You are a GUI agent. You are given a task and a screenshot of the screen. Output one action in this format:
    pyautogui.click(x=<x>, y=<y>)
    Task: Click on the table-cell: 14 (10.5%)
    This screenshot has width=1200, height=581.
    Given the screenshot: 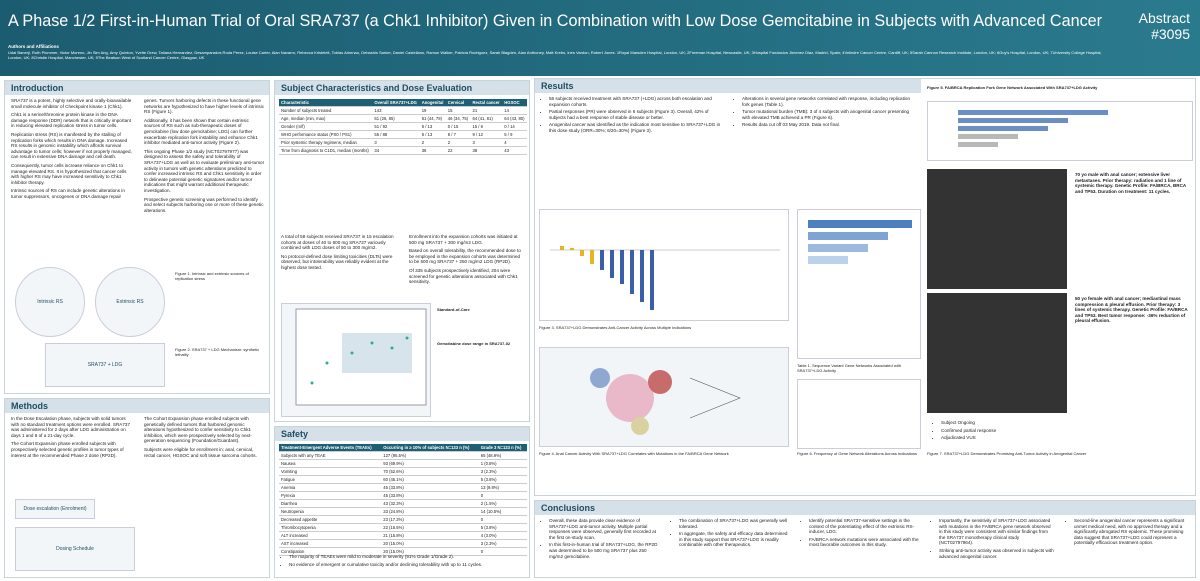 What is the action you would take?
    pyautogui.click(x=502, y=511)
    